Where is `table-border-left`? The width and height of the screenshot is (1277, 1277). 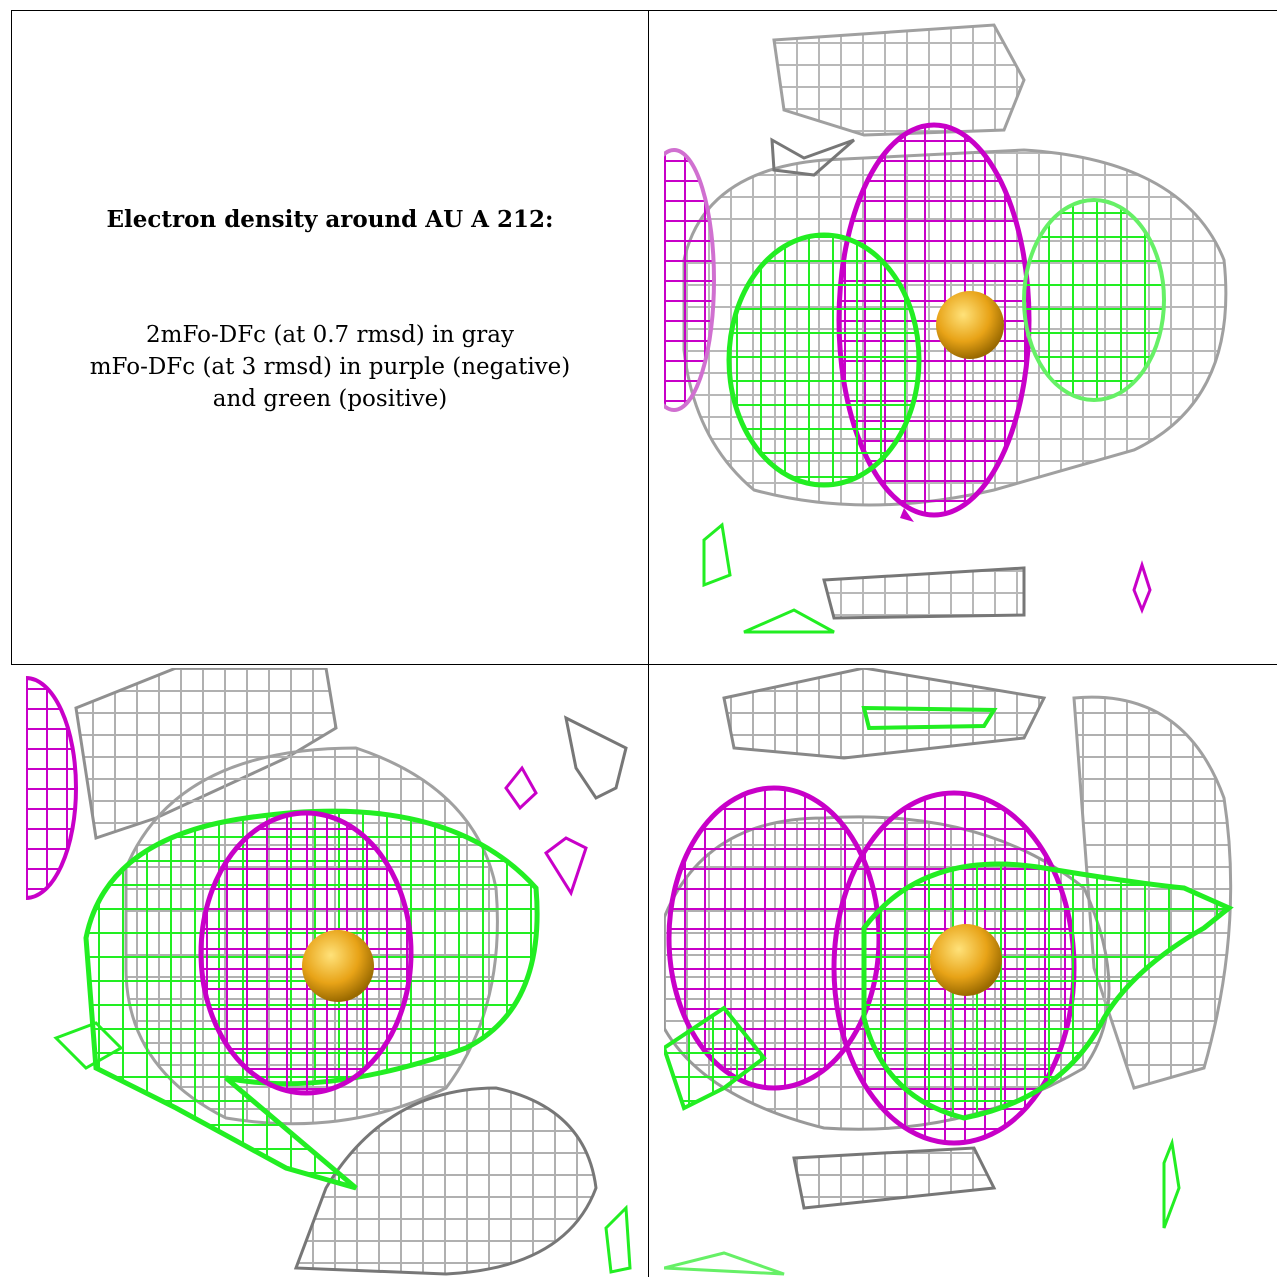 table-border-left is located at coordinates (11, 337).